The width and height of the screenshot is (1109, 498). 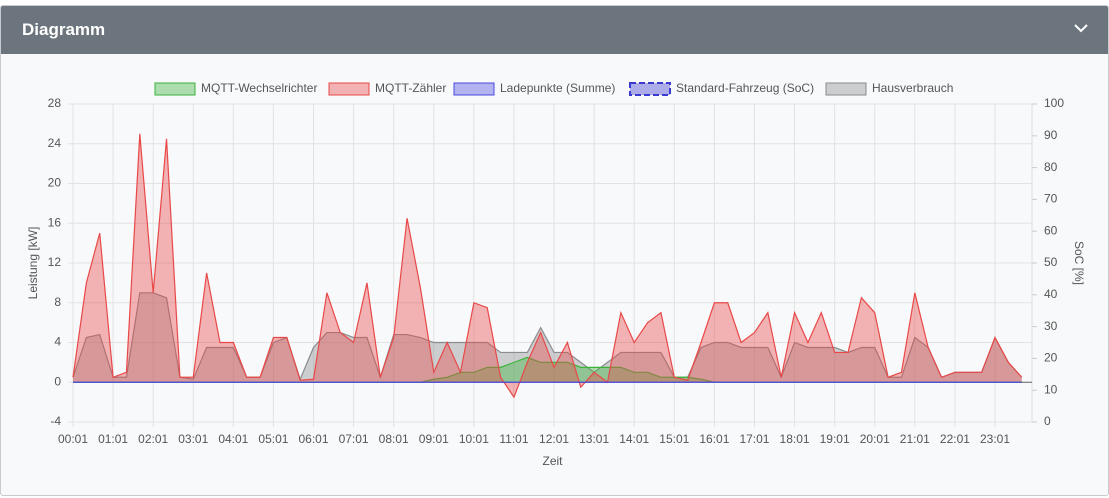 What do you see at coordinates (233, 439) in the screenshot?
I see `x-tick-label: 04:01` at bounding box center [233, 439].